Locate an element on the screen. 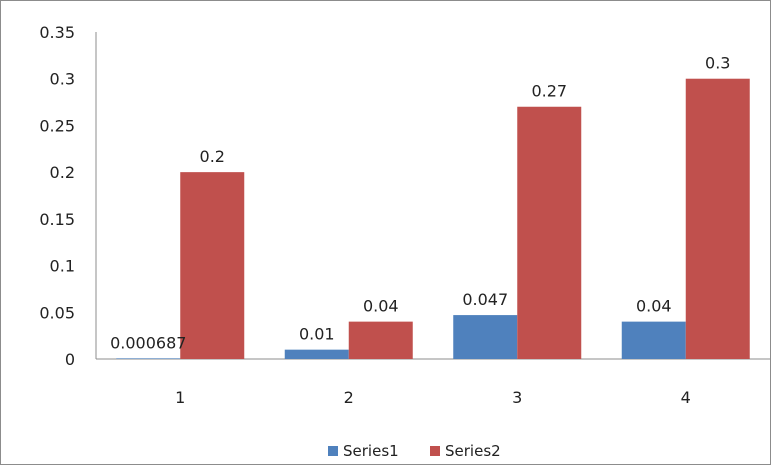 This screenshot has height=469, width=771. data-label-series1-3: 0.047 is located at coordinates (485, 299).